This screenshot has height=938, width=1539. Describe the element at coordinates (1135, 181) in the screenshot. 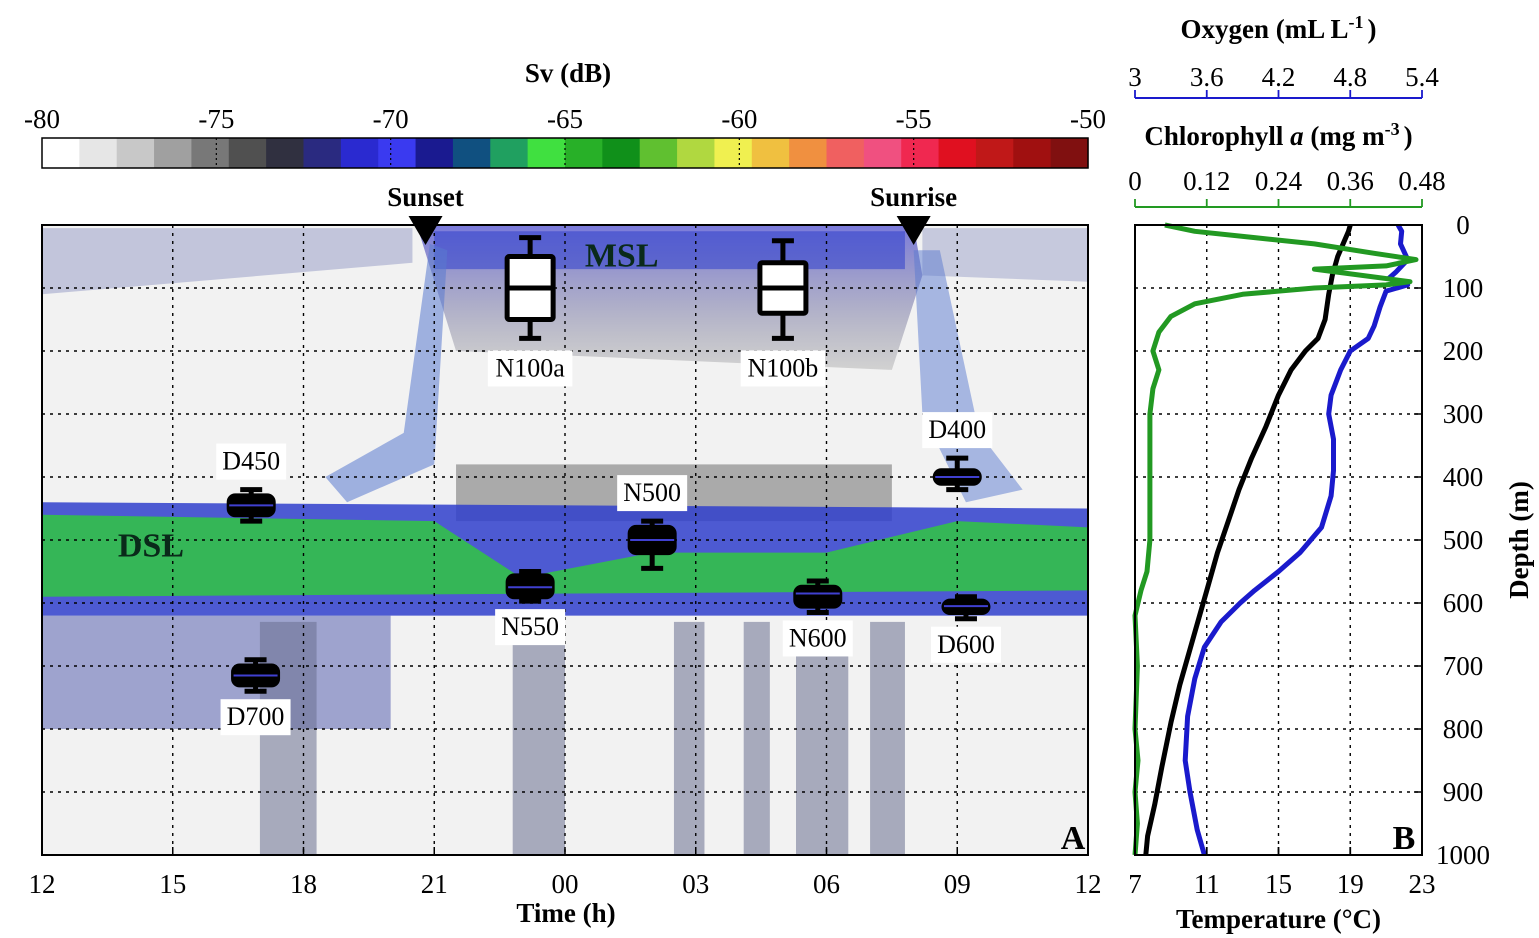

I see `axis-tick-label: 0` at that location.